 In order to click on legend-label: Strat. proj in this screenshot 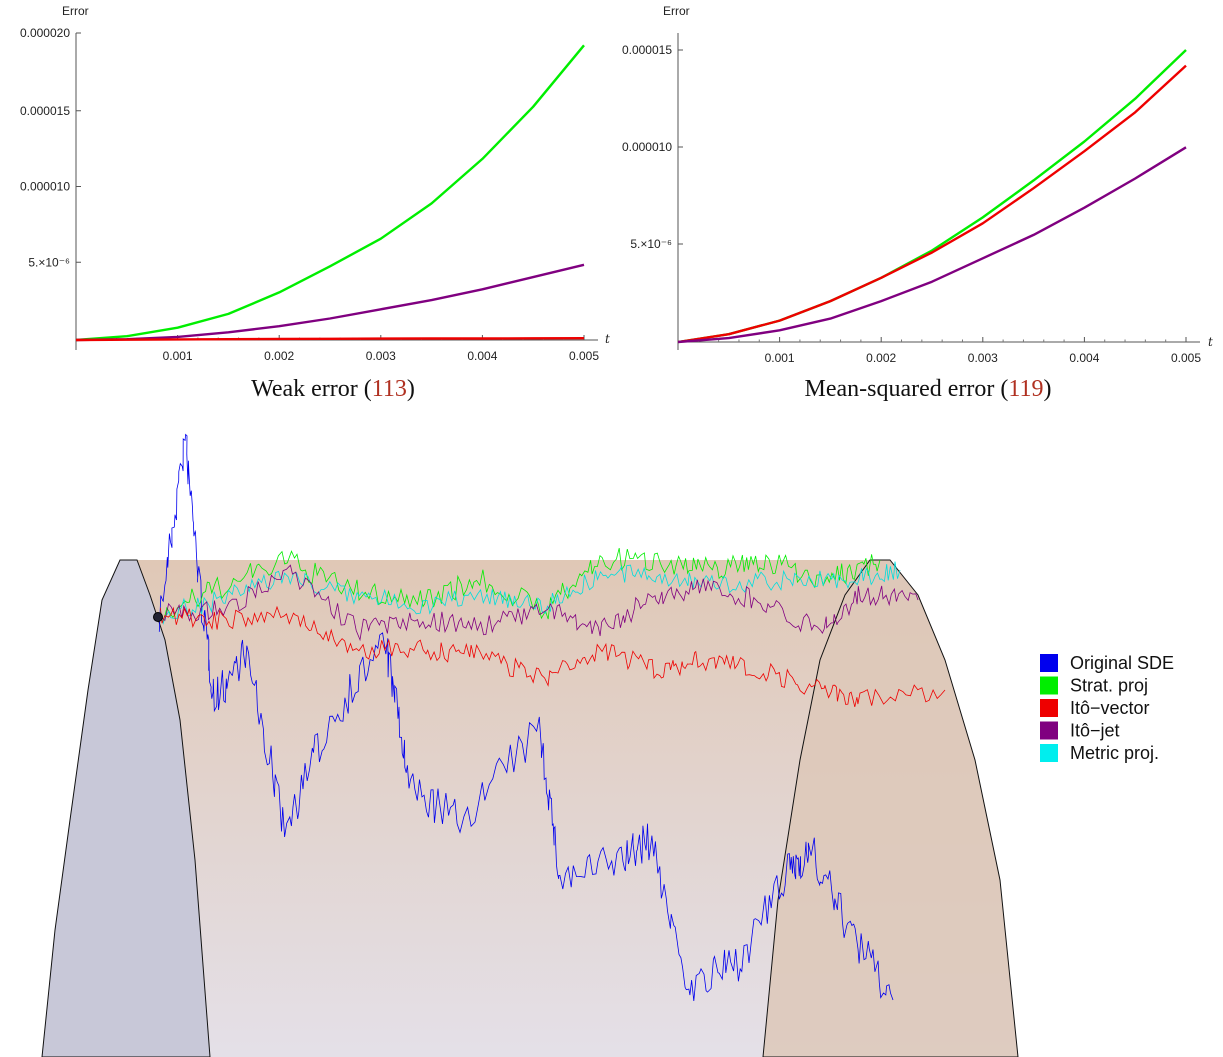, I will do `click(1109, 686)`.